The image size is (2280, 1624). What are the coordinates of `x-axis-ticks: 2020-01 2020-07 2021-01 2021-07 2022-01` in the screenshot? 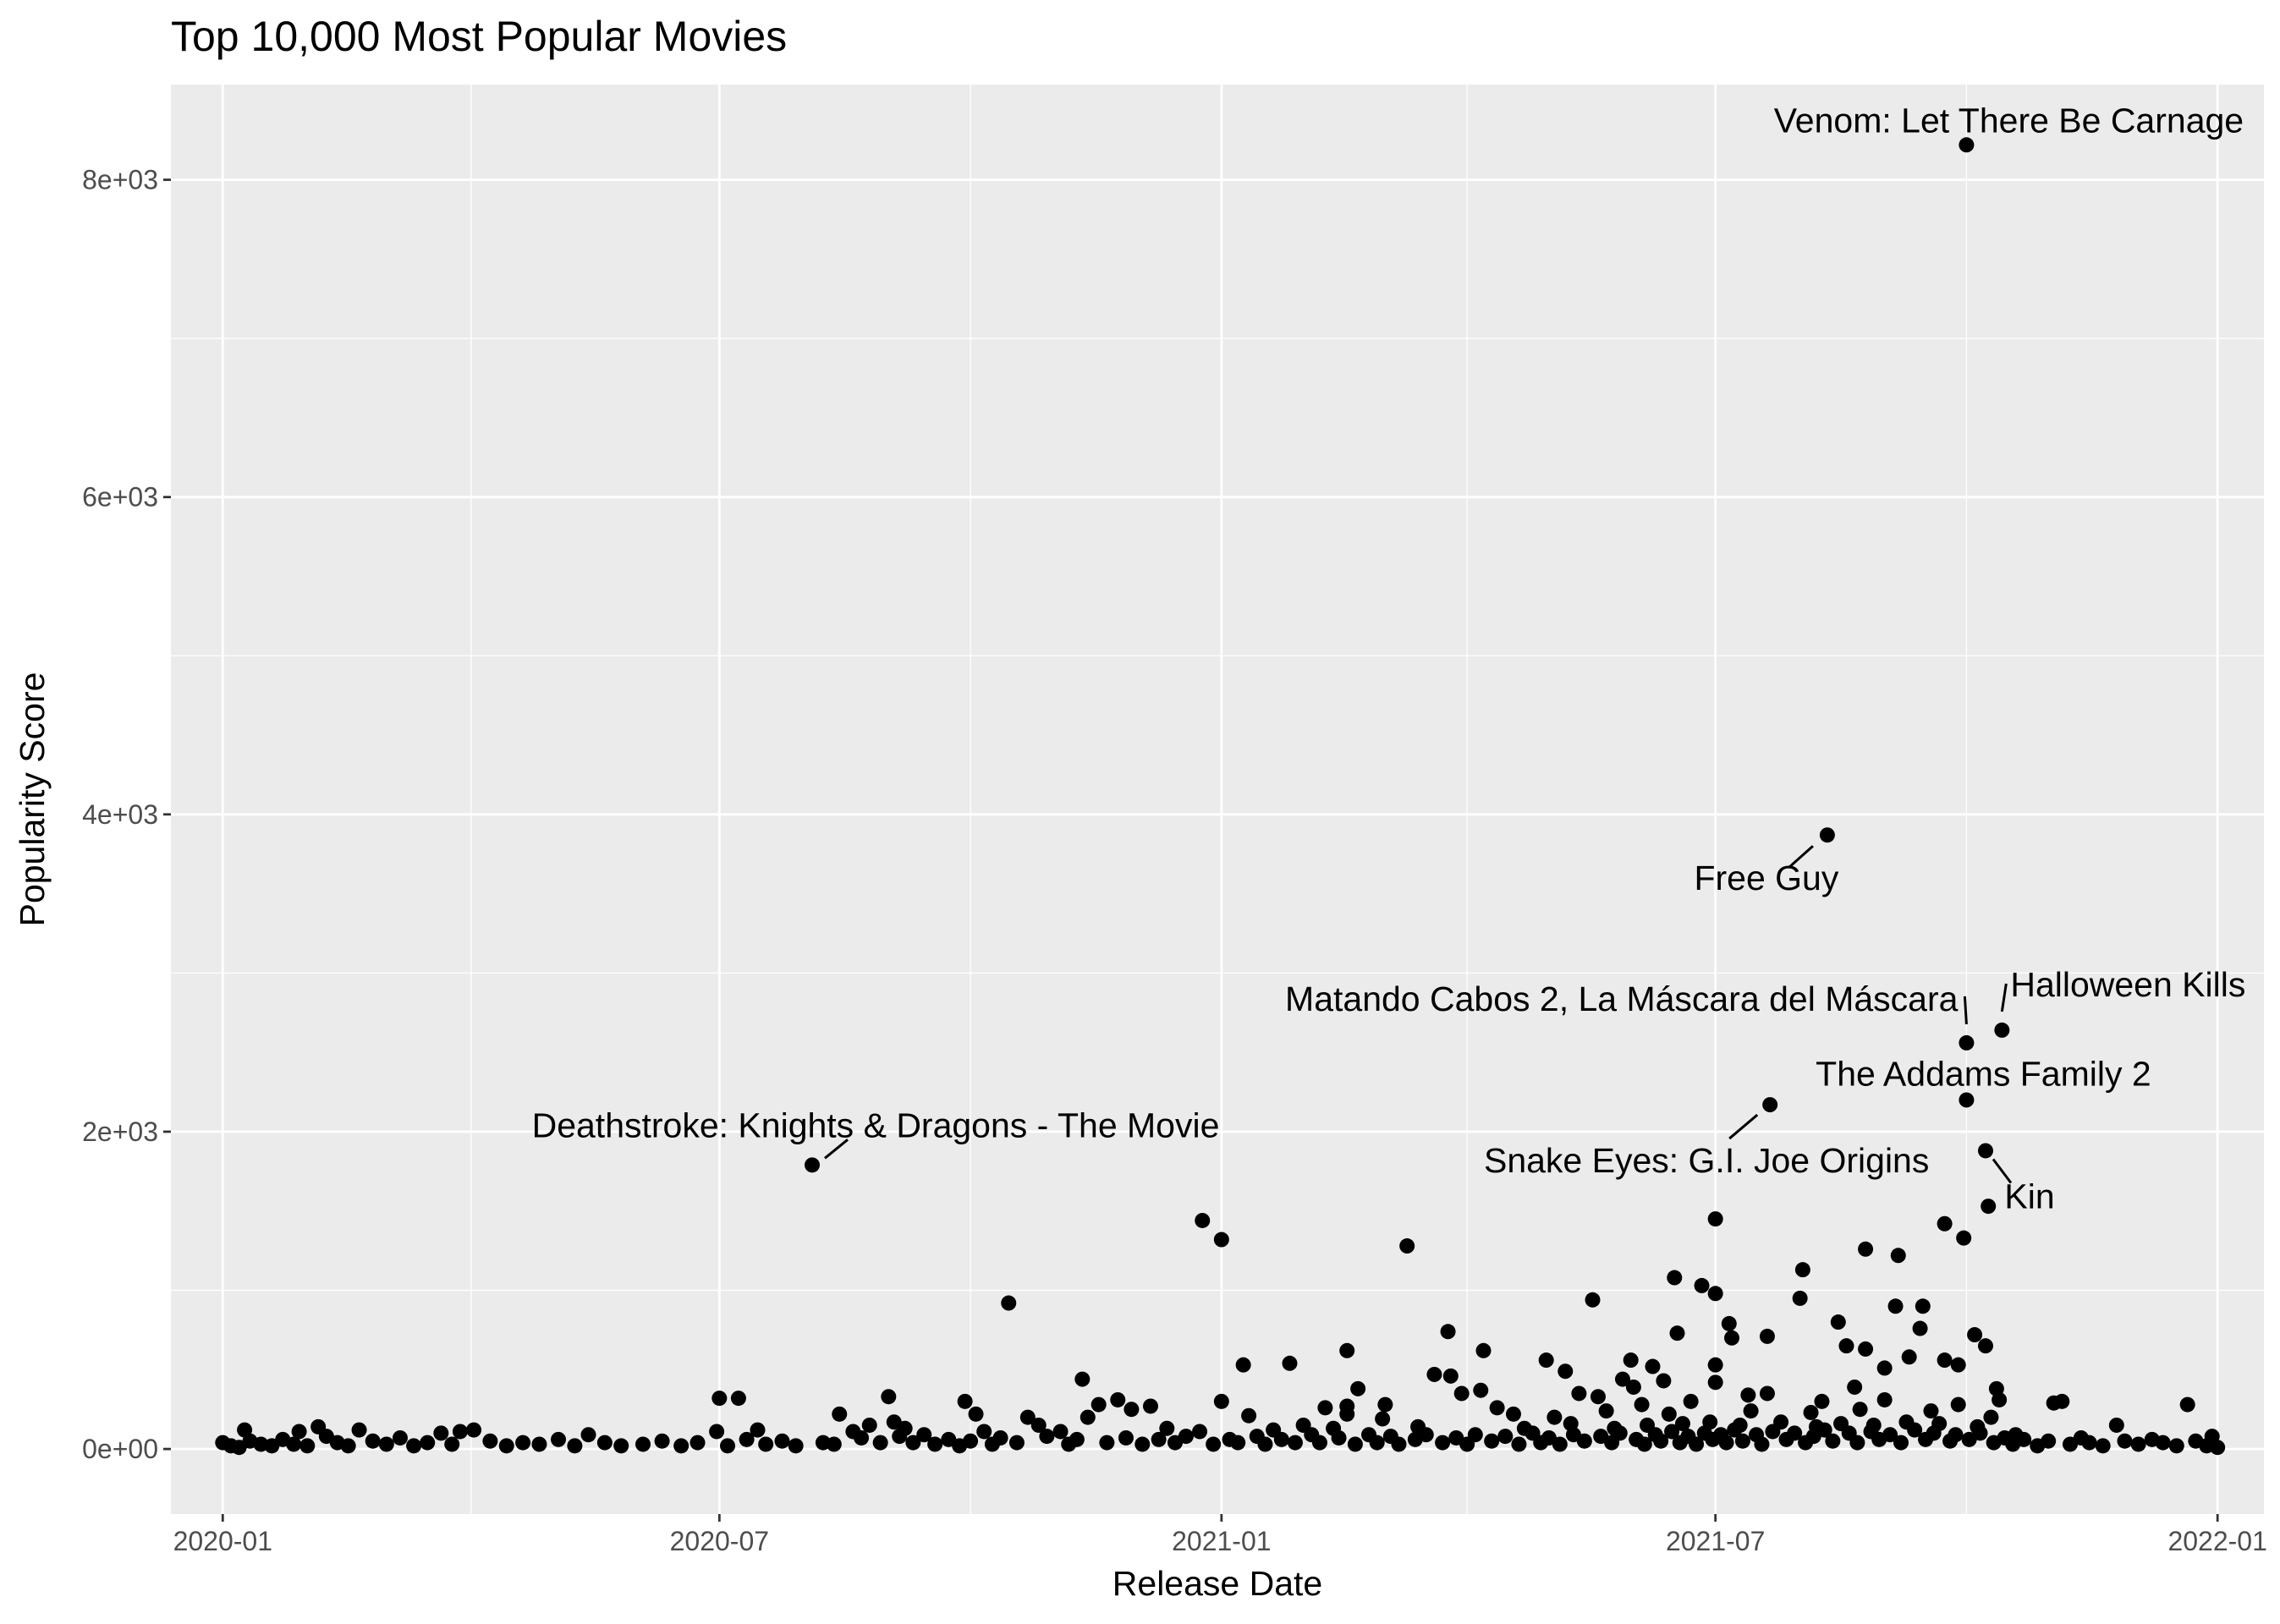 It's located at (1220, 1535).